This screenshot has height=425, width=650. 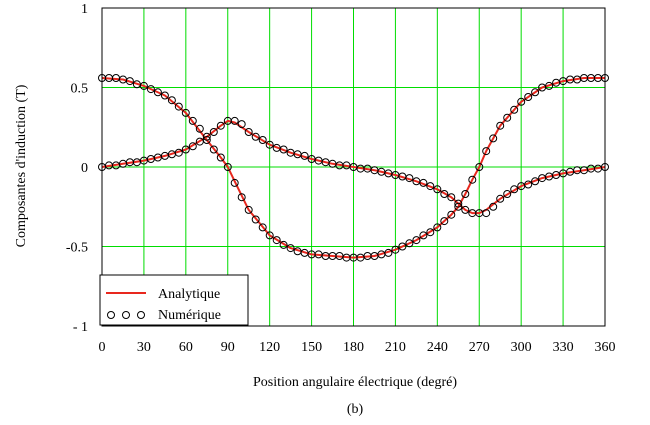 I want to click on legend: Analytique Numérique, so click(x=174, y=300).